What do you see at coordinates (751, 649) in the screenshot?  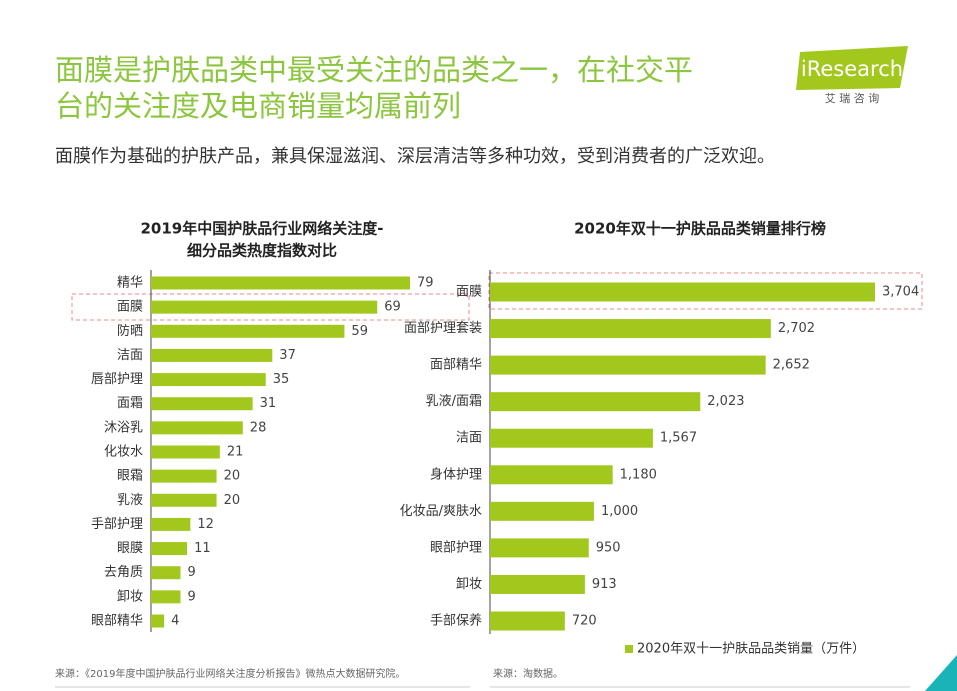 I see `legend-label: 2020年双十一护肤品品类销量（万件）` at bounding box center [751, 649].